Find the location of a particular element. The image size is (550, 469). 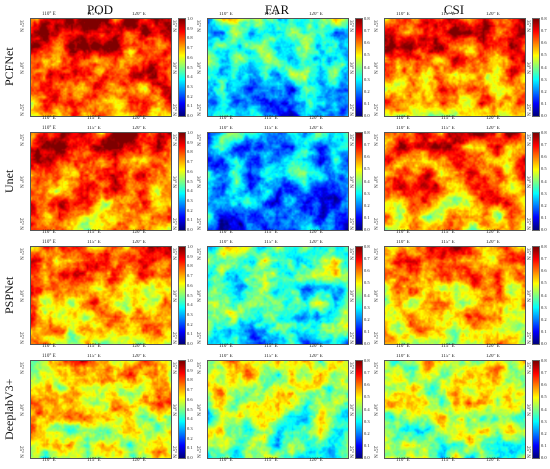

map-deeplabv3--pod is located at coordinates (101, 409).